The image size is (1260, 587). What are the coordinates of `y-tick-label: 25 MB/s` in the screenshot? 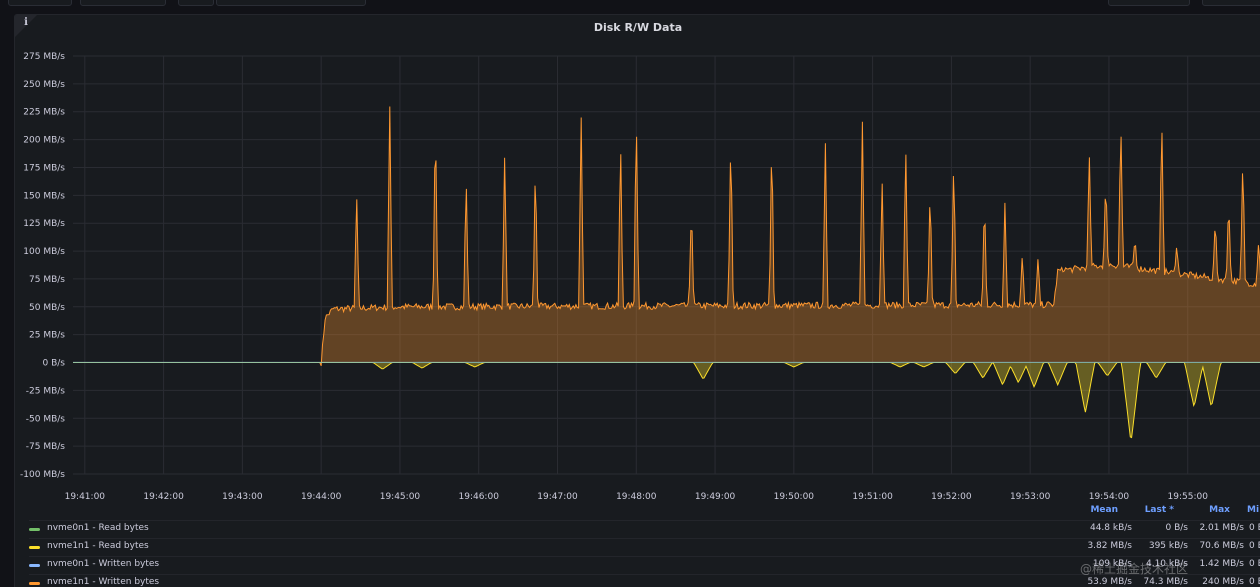 It's located at (47, 336).